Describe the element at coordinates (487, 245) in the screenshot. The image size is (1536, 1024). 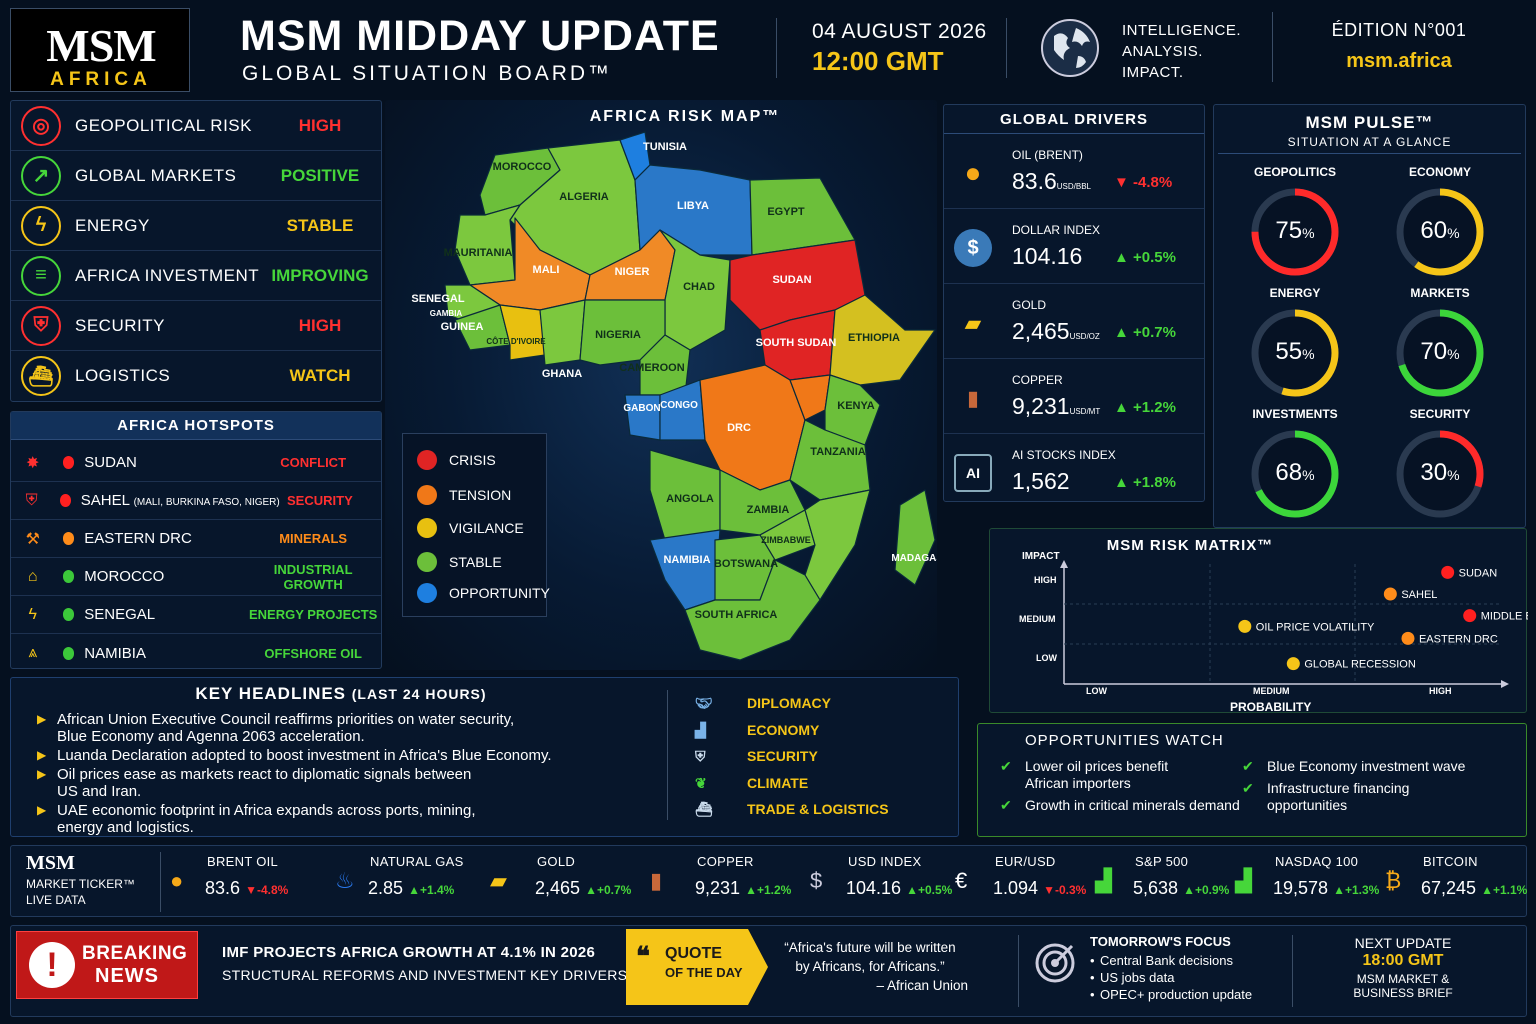
I see `region-mauritania` at that location.